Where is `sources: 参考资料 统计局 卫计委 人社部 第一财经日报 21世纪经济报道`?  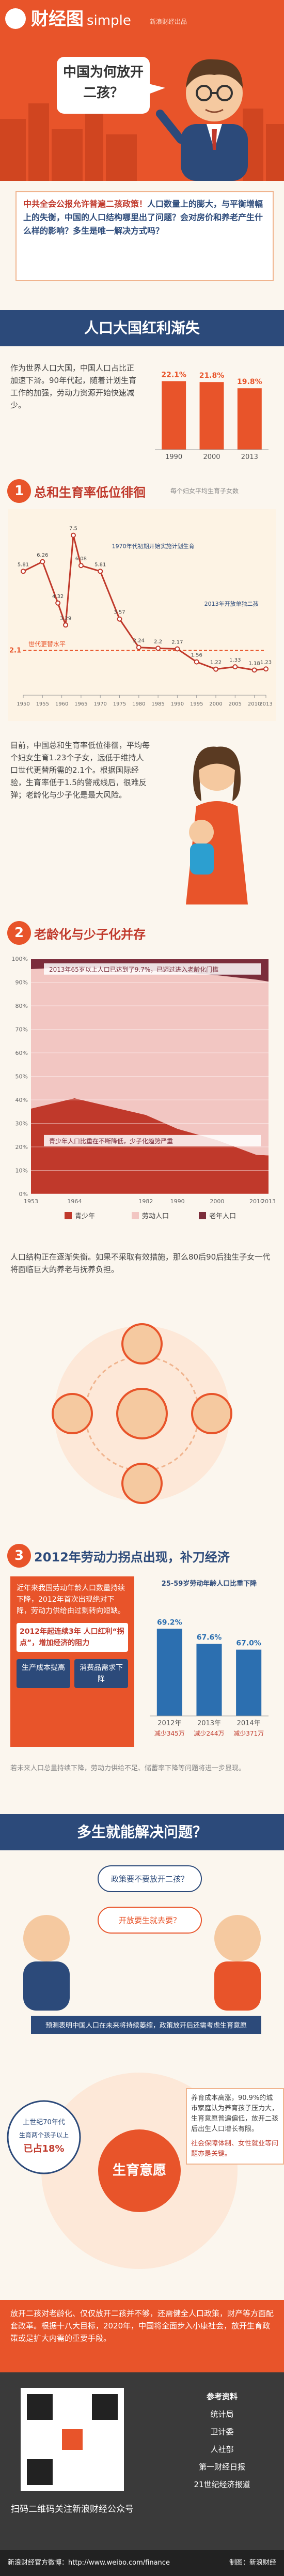 sources: 参考资料 统计局 卫计委 人社部 第一财经日报 21世纪经济报道 is located at coordinates (222, 2440).